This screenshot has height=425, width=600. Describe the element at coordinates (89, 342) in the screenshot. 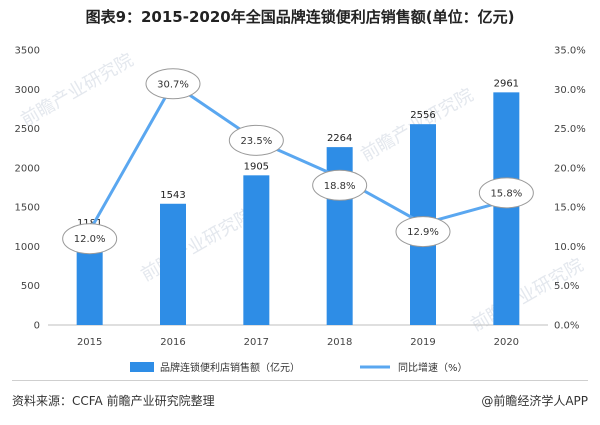

I see `x-axis-tick-label: 2015` at that location.